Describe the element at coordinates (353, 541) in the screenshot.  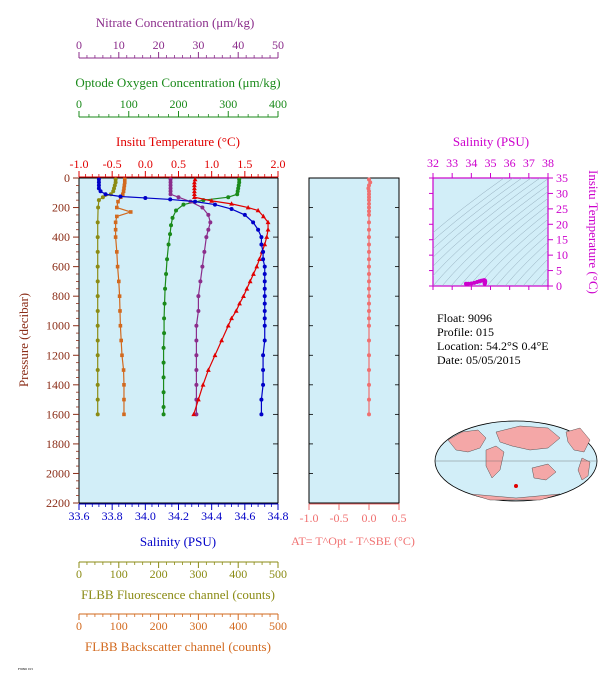
I see `delta-t-axis-title: AT= T^Opt - T^SBE (°C)` at that location.